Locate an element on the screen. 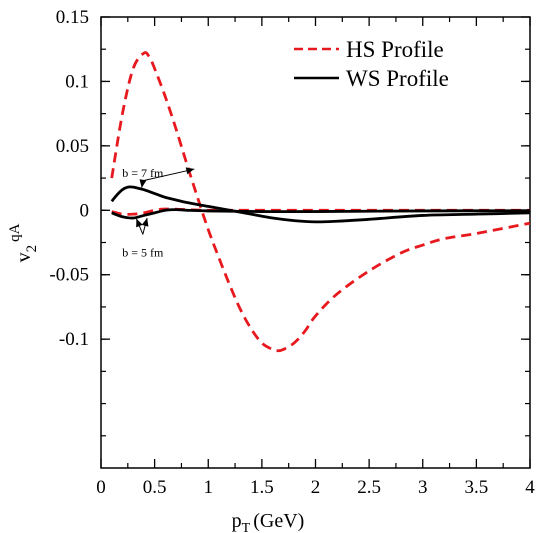  y-axis-label: v2qA is located at coordinates (23, 242).